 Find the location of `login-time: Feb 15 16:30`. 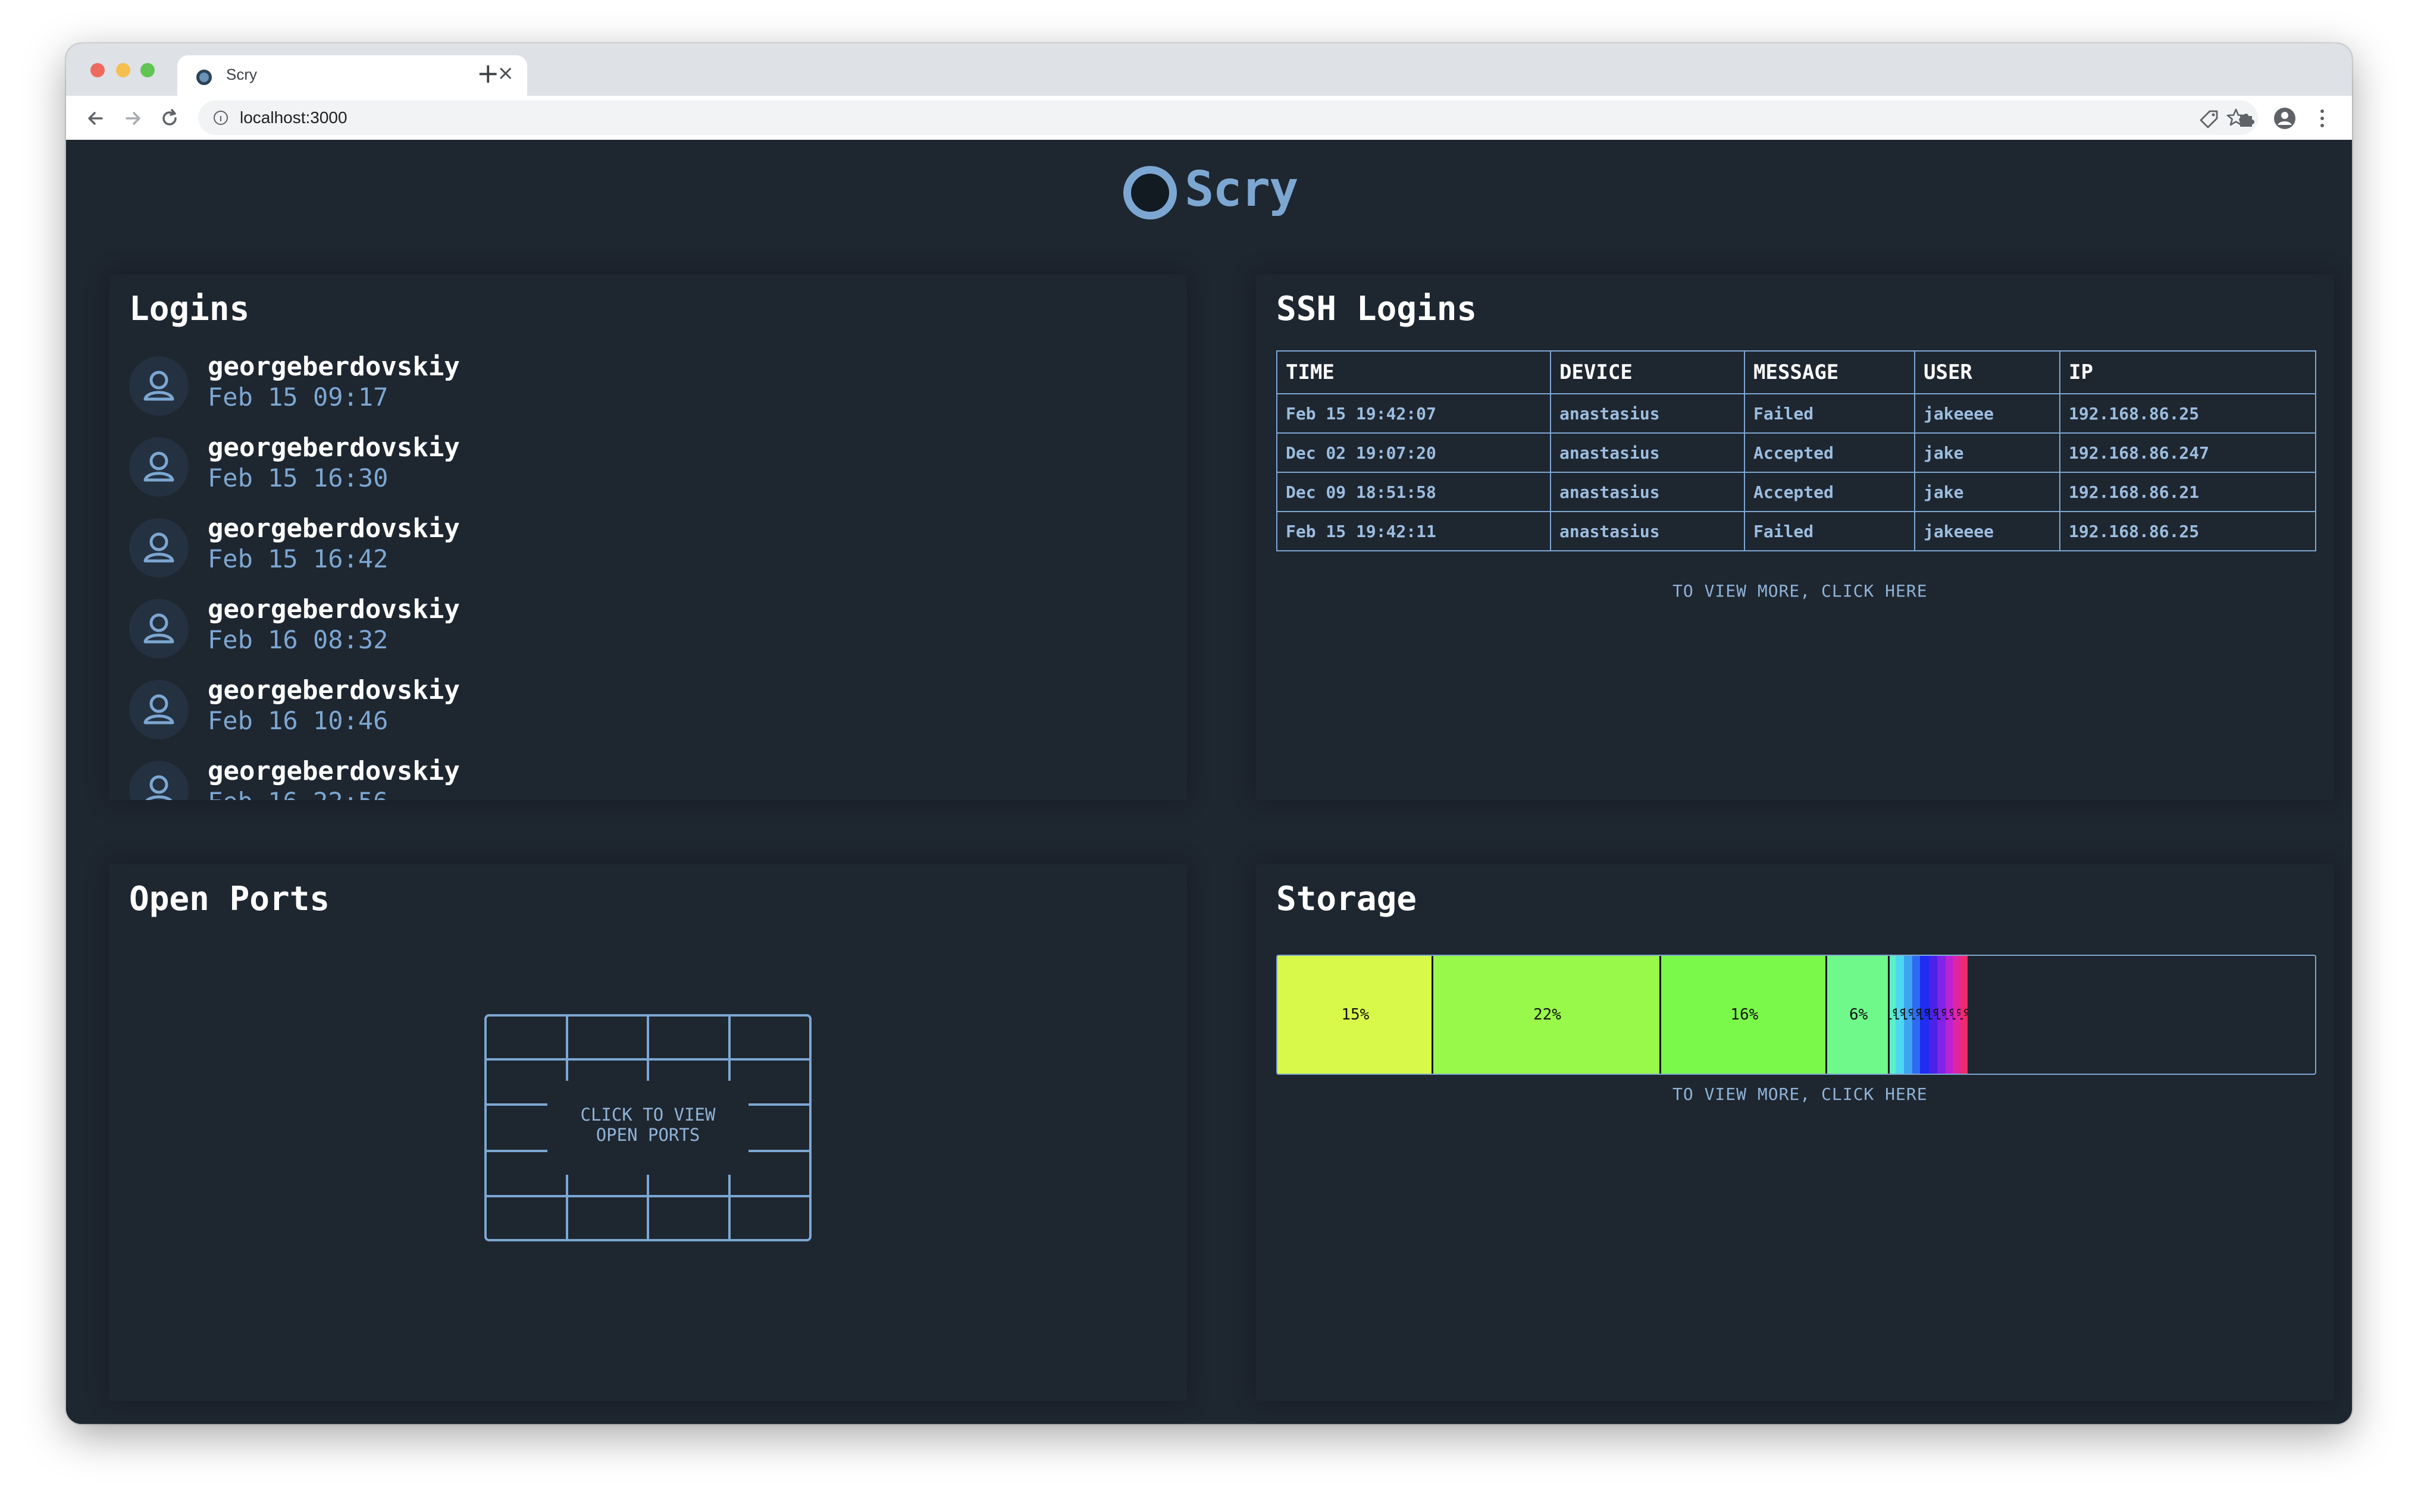

login-time: Feb 15 16:30 is located at coordinates (299, 478).